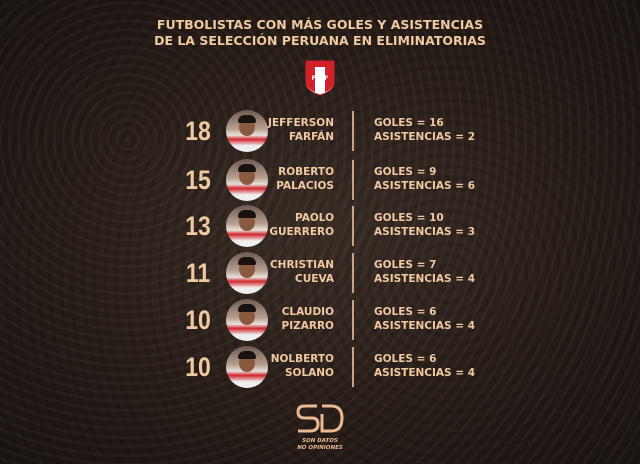  Describe the element at coordinates (198, 226) in the screenshot. I see `total-contributions: 13` at that location.